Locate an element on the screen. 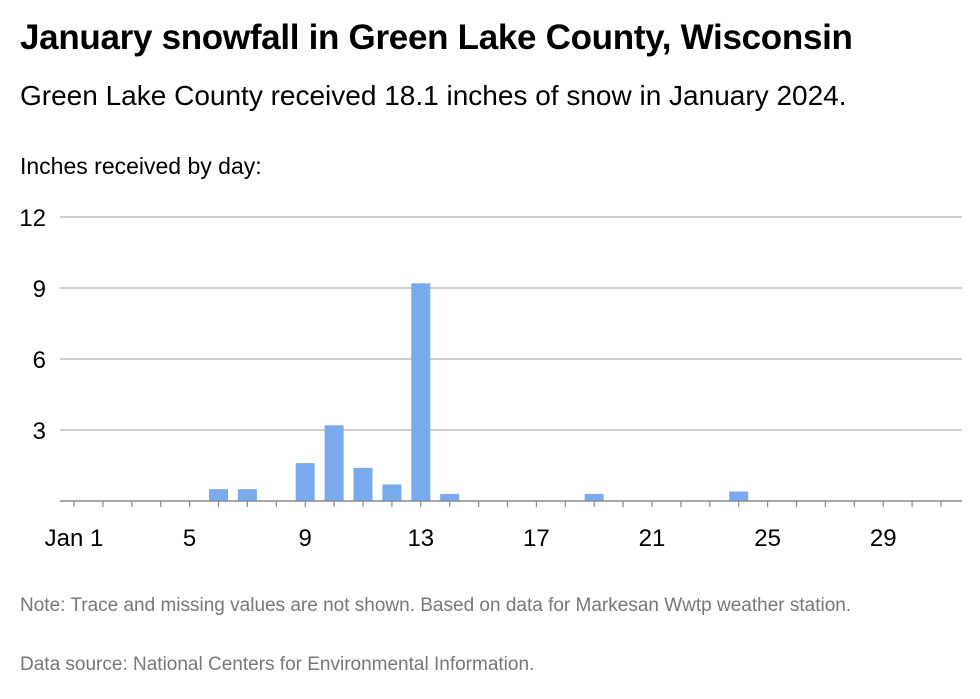 The height and width of the screenshot is (699, 980). y-tick-label-3: 3 is located at coordinates (39, 431).